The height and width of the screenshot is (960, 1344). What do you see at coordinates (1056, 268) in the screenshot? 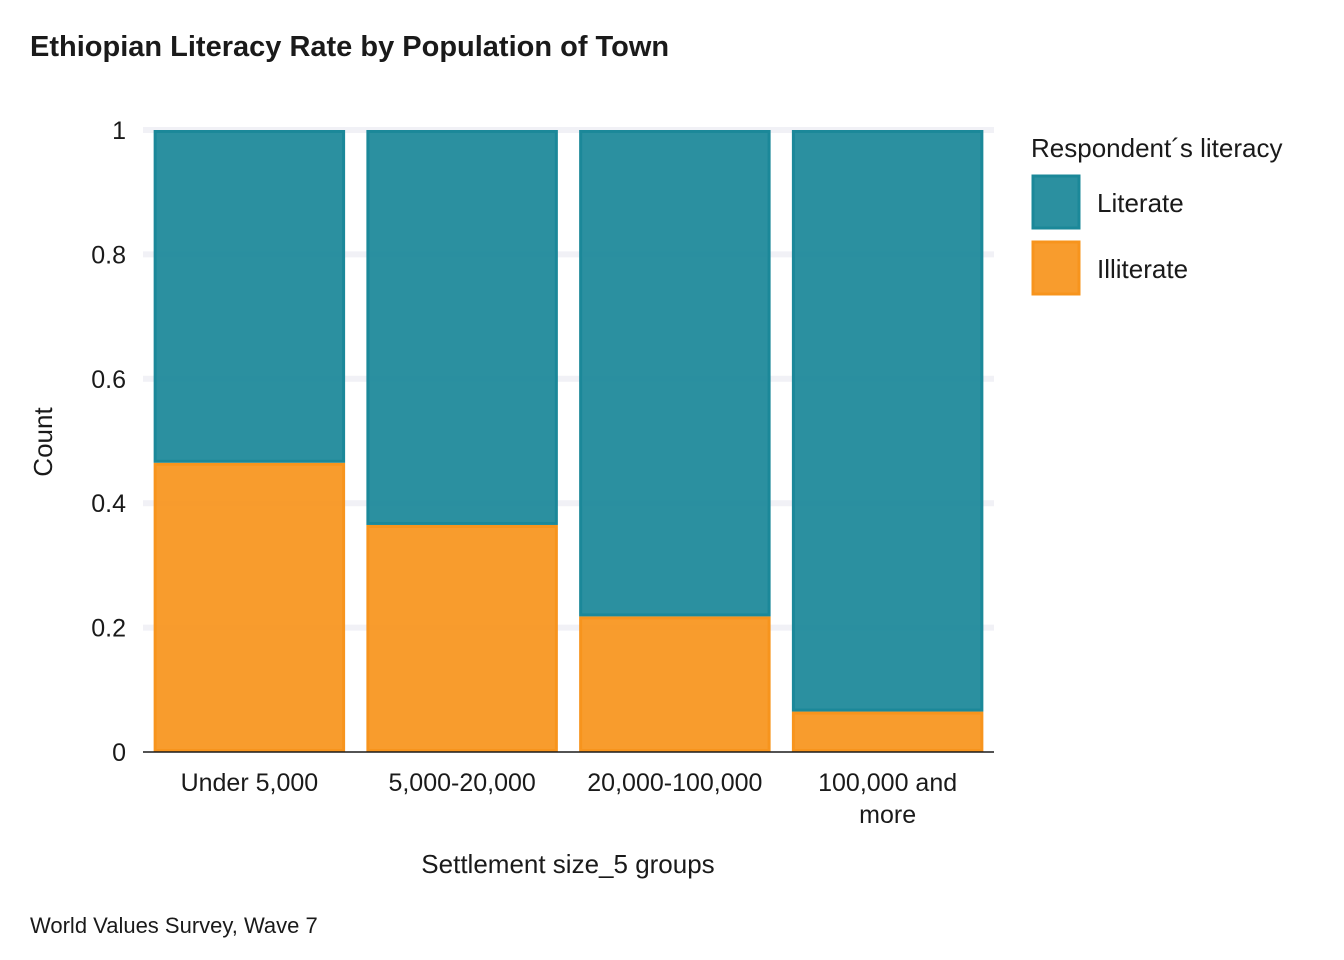
I see `legend-swatch-illiterate` at bounding box center [1056, 268].